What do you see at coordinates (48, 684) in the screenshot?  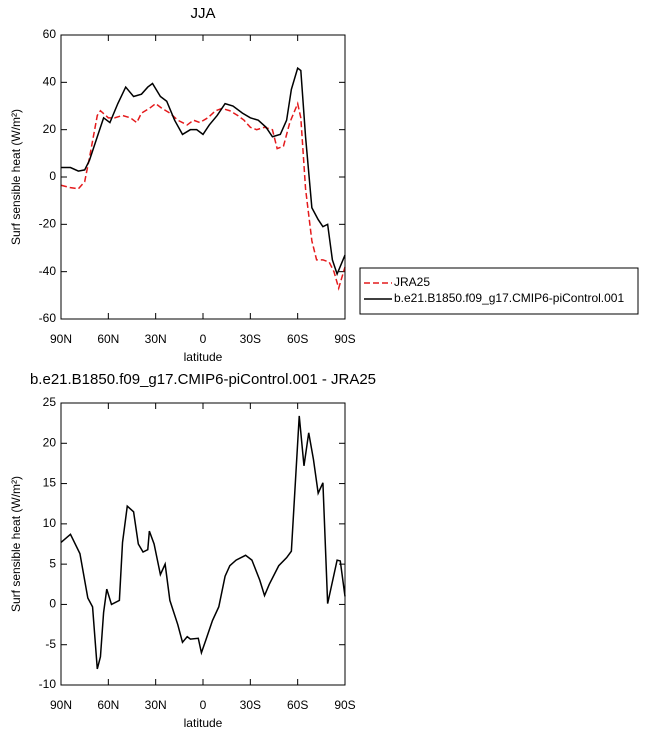 I see `y-tick-label: -10` at bounding box center [48, 684].